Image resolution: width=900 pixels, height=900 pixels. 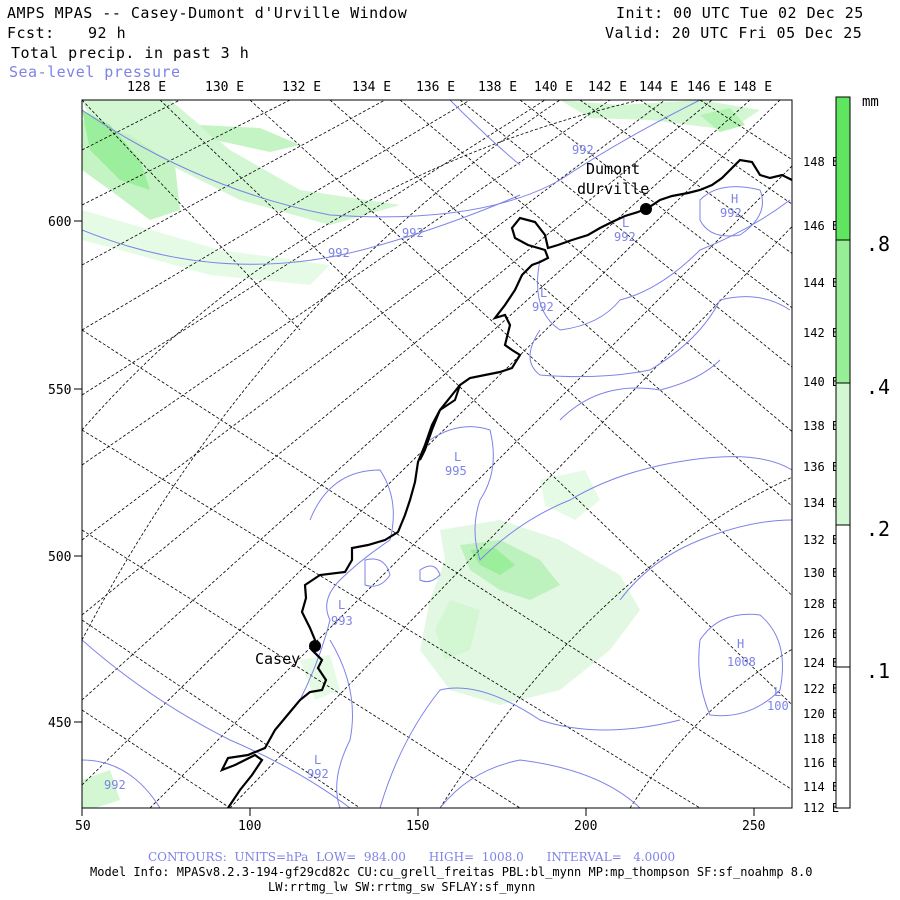 I want to click on x-axis-label: 100, so click(x=249, y=826).